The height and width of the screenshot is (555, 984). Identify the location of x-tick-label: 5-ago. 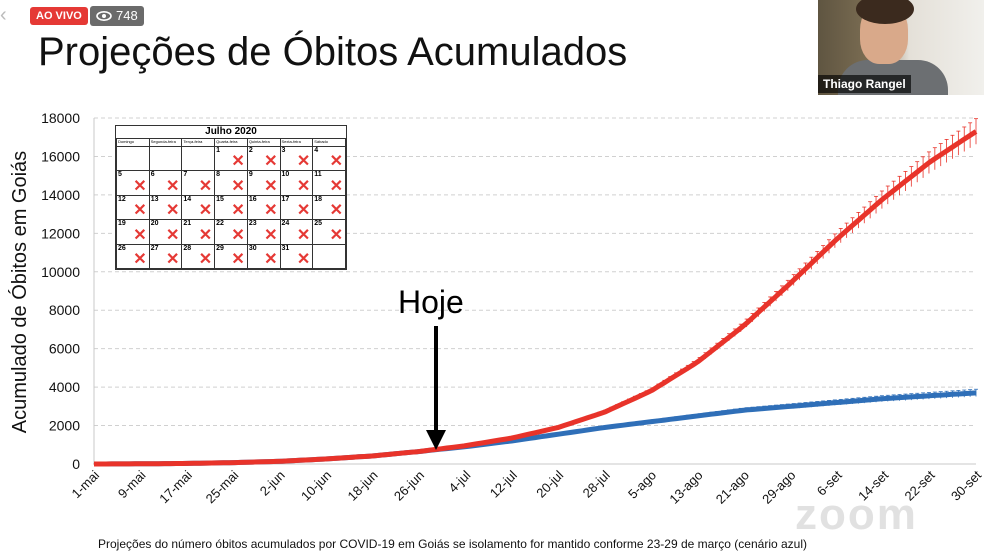
(642, 485).